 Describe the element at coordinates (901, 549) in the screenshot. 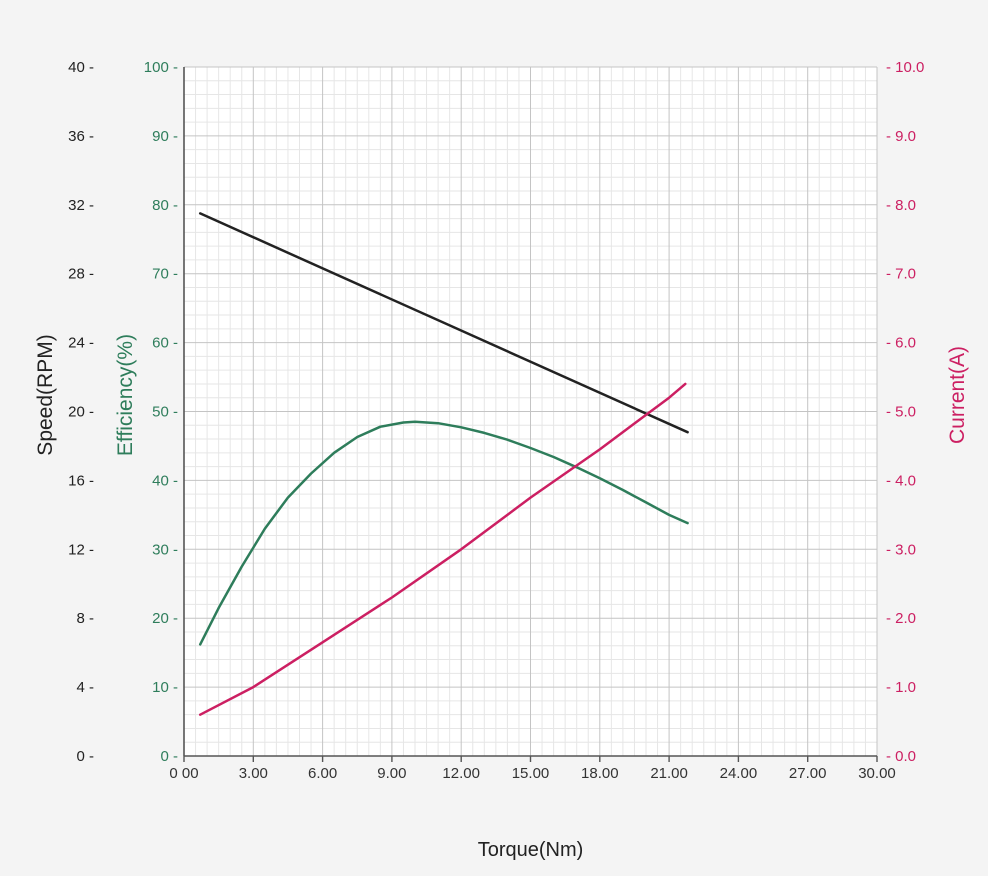

I see `current-tick-label: - 3.0` at that location.